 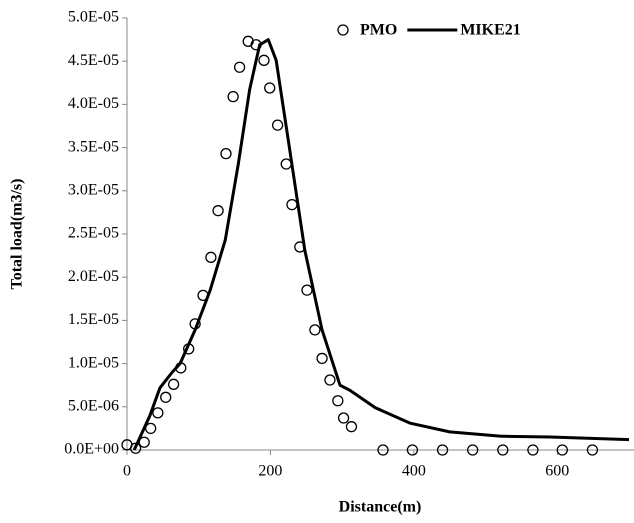 What do you see at coordinates (93, 276) in the screenshot?
I see `y-tick-label: 2.0E-05` at bounding box center [93, 276].